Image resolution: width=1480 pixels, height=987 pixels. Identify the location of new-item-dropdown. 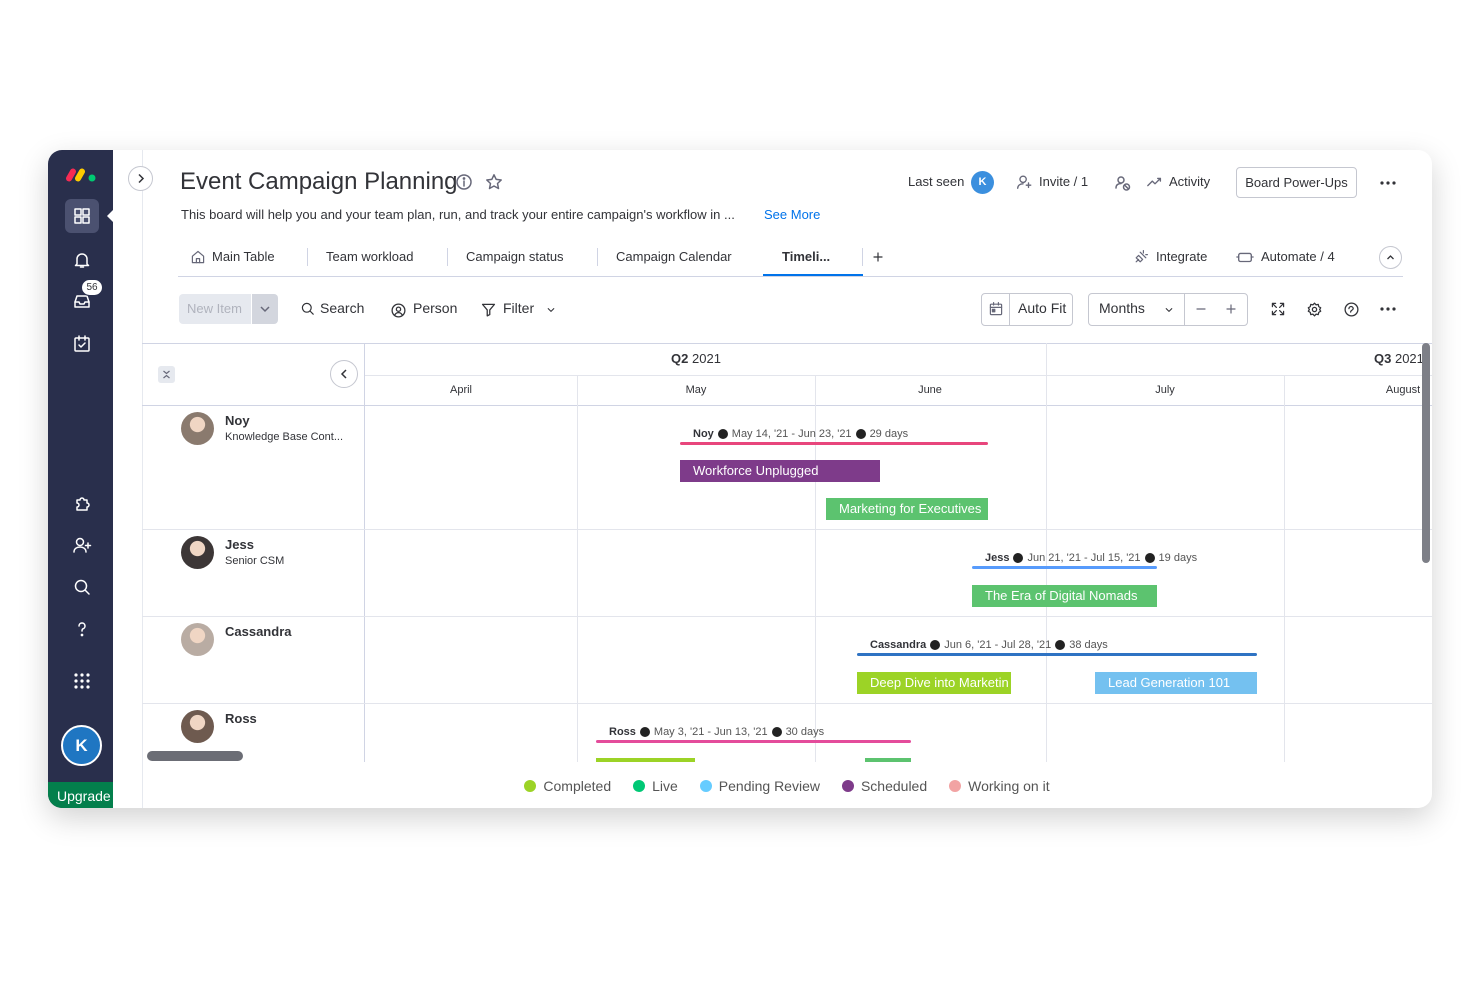
(265, 309).